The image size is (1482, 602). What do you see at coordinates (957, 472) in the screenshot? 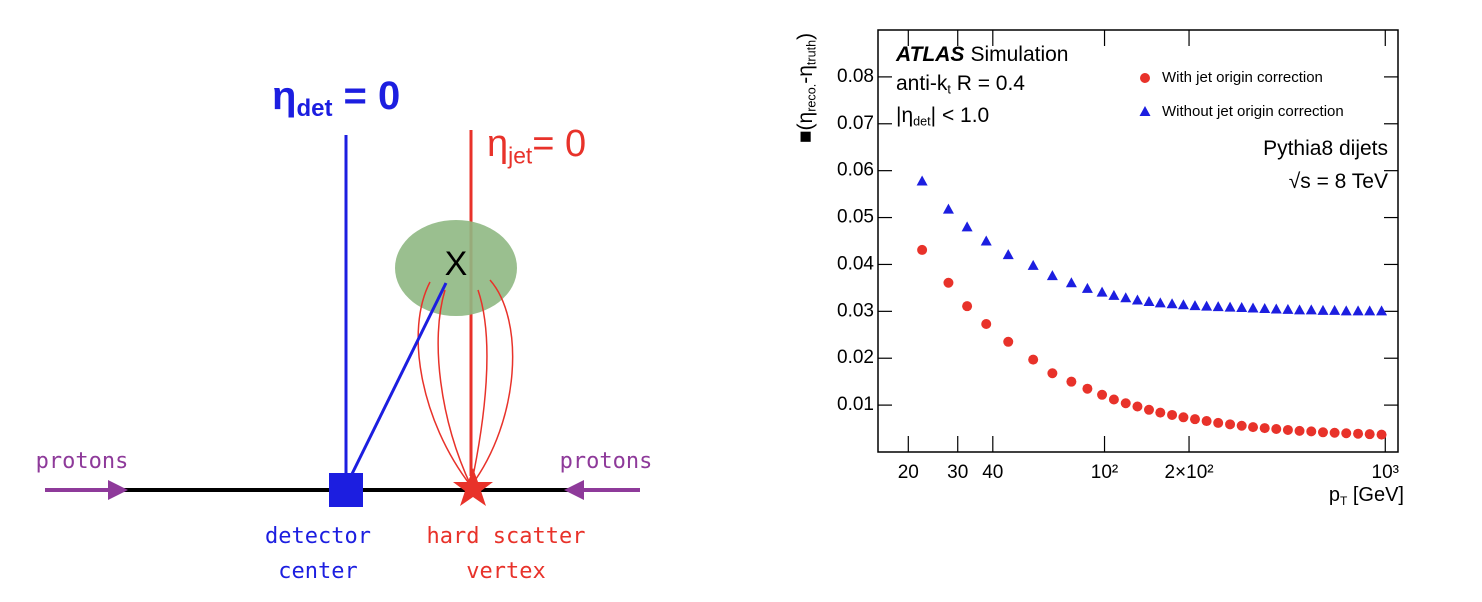
I see `x-tick-label: 30` at bounding box center [957, 472].